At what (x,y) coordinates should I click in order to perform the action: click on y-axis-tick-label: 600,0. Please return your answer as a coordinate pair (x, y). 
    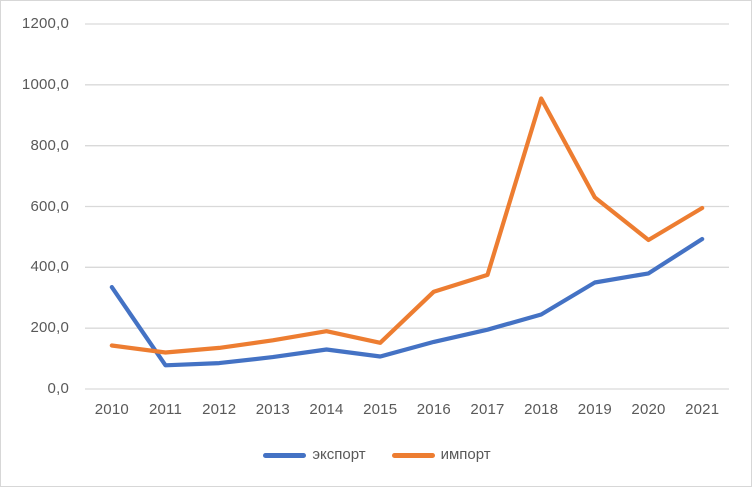
    Looking at the image, I should click on (49, 206).